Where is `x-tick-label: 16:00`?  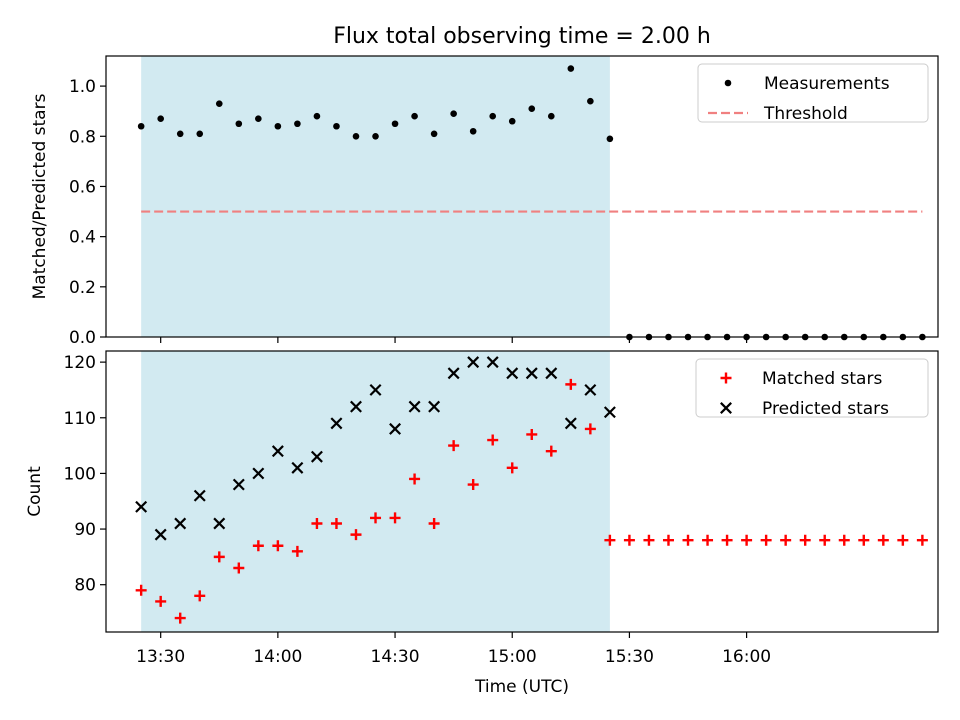
x-tick-label: 16:00 is located at coordinates (746, 657).